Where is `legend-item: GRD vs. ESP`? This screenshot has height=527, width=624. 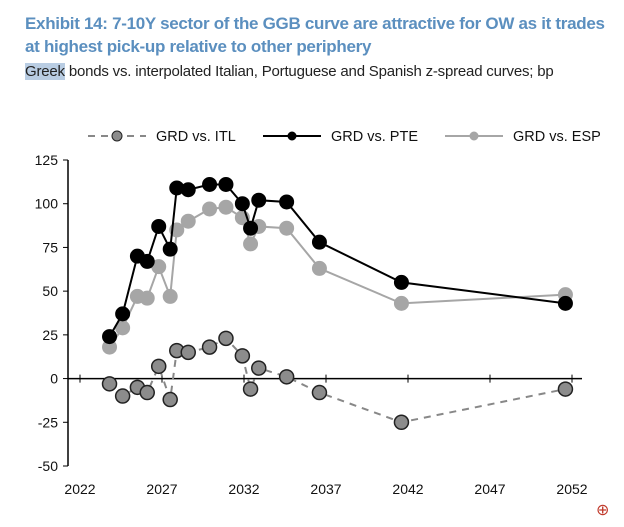 legend-item: GRD vs. ESP is located at coordinates (523, 137).